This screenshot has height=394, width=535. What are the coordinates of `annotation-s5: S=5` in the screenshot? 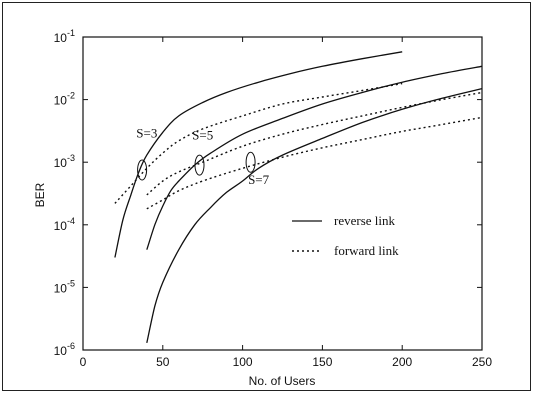 It's located at (202, 135).